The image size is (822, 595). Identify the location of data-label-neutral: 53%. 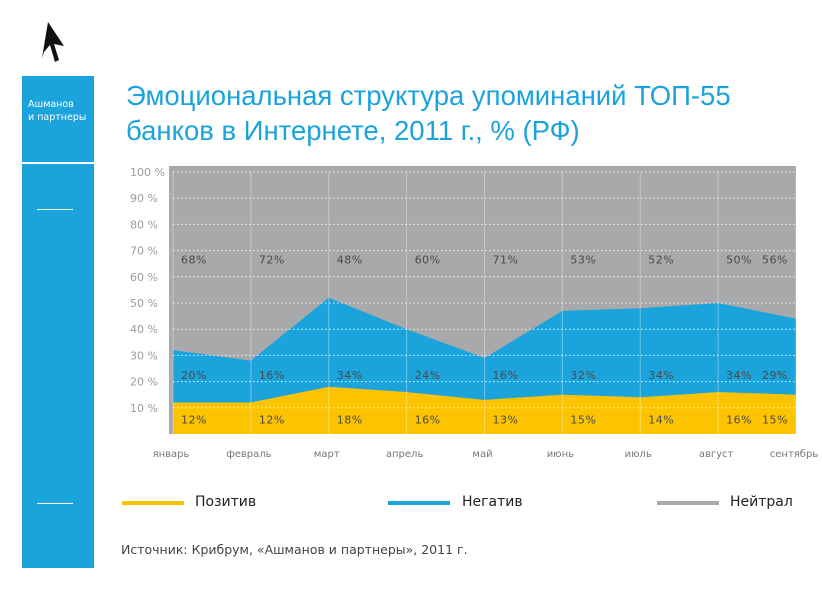
(583, 260).